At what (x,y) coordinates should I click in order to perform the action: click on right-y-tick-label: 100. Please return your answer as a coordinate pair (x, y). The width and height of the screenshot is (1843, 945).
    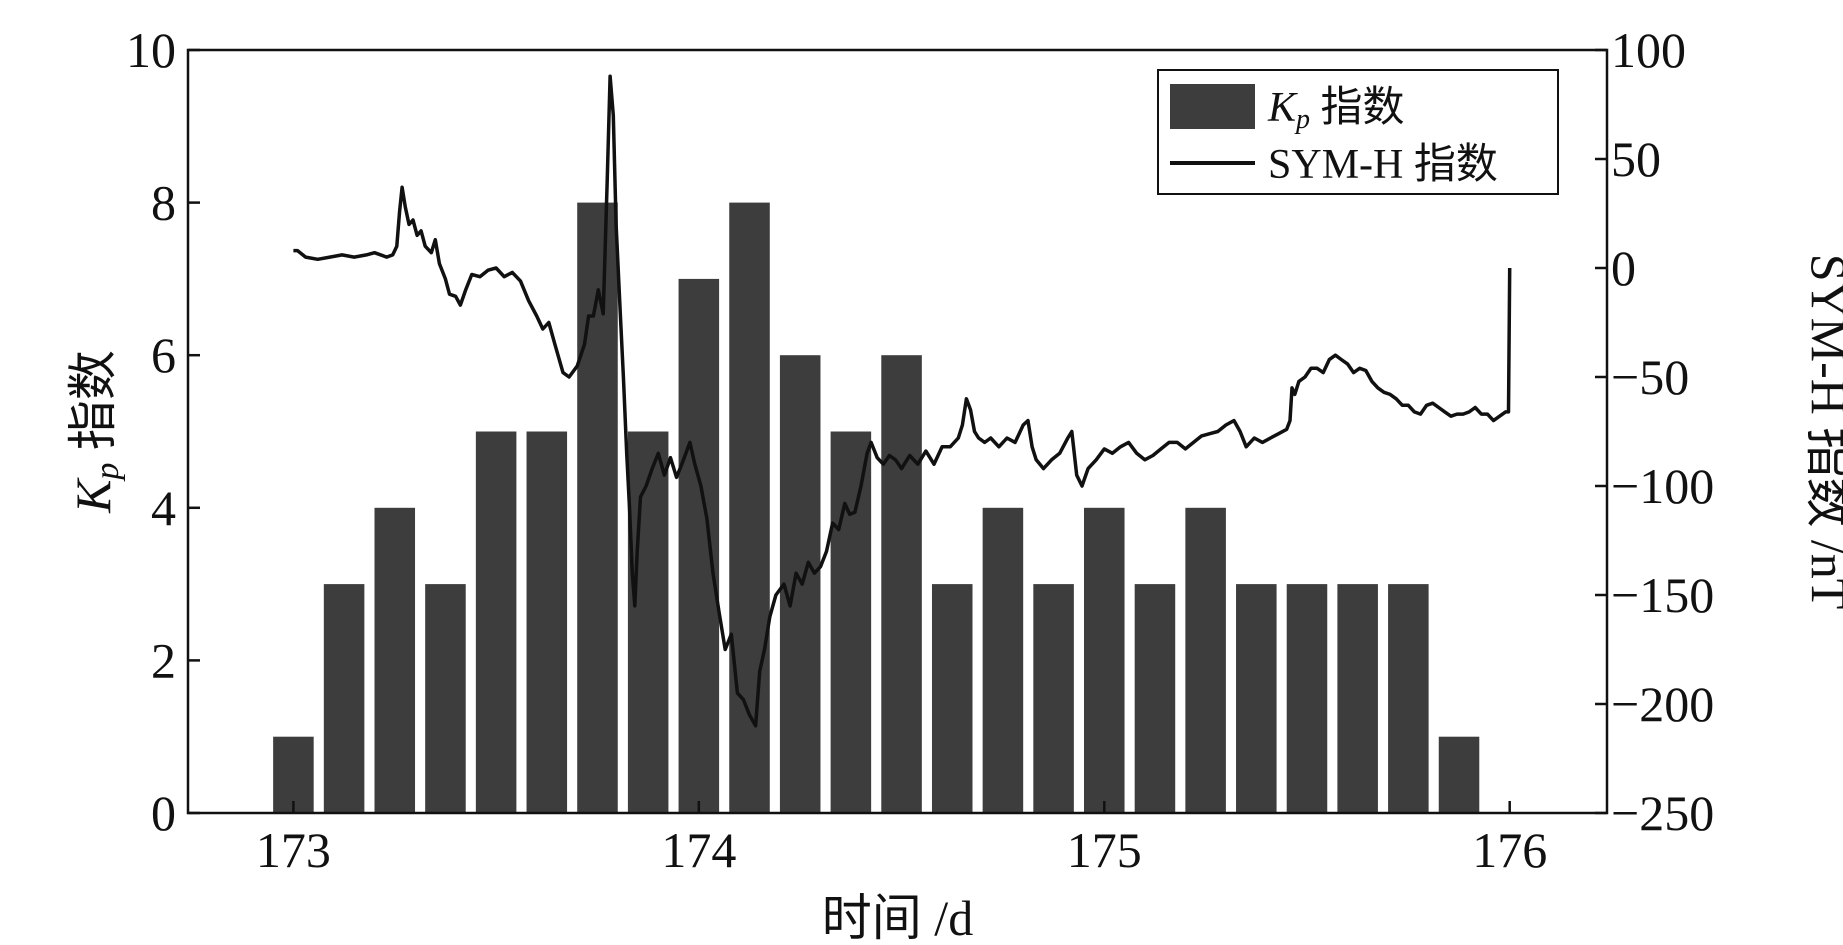
    Looking at the image, I should click on (1648, 50).